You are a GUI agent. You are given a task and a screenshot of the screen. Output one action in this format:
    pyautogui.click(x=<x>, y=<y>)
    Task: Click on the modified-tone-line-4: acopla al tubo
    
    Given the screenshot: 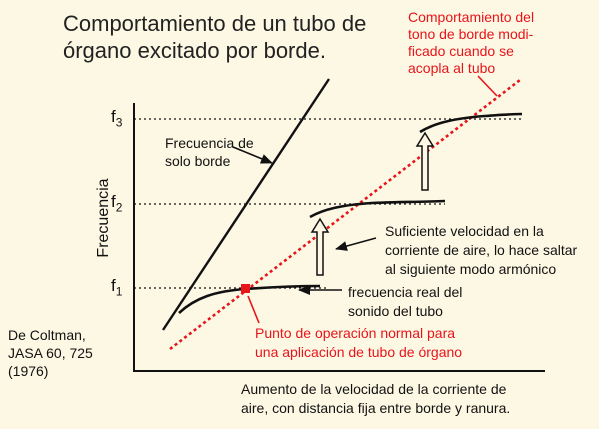 What is the action you would take?
    pyautogui.click(x=452, y=68)
    